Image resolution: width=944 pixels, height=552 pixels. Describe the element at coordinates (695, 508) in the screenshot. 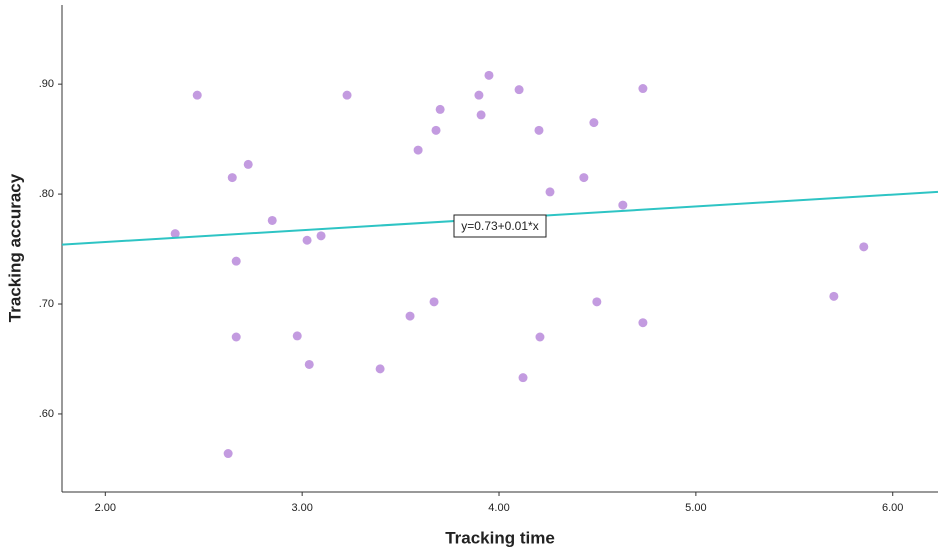

I see `x-tick-label: 5.00` at that location.